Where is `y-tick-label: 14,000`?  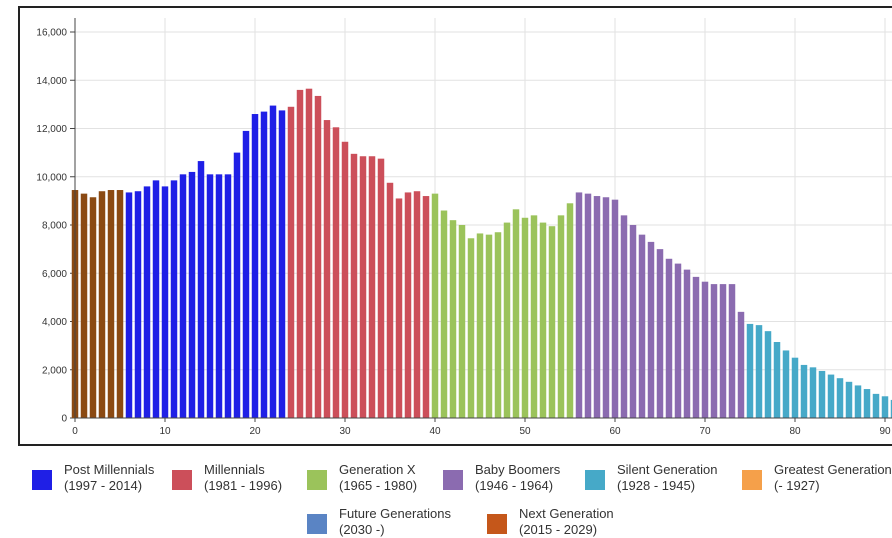 y-tick-label: 14,000 is located at coordinates (51, 81).